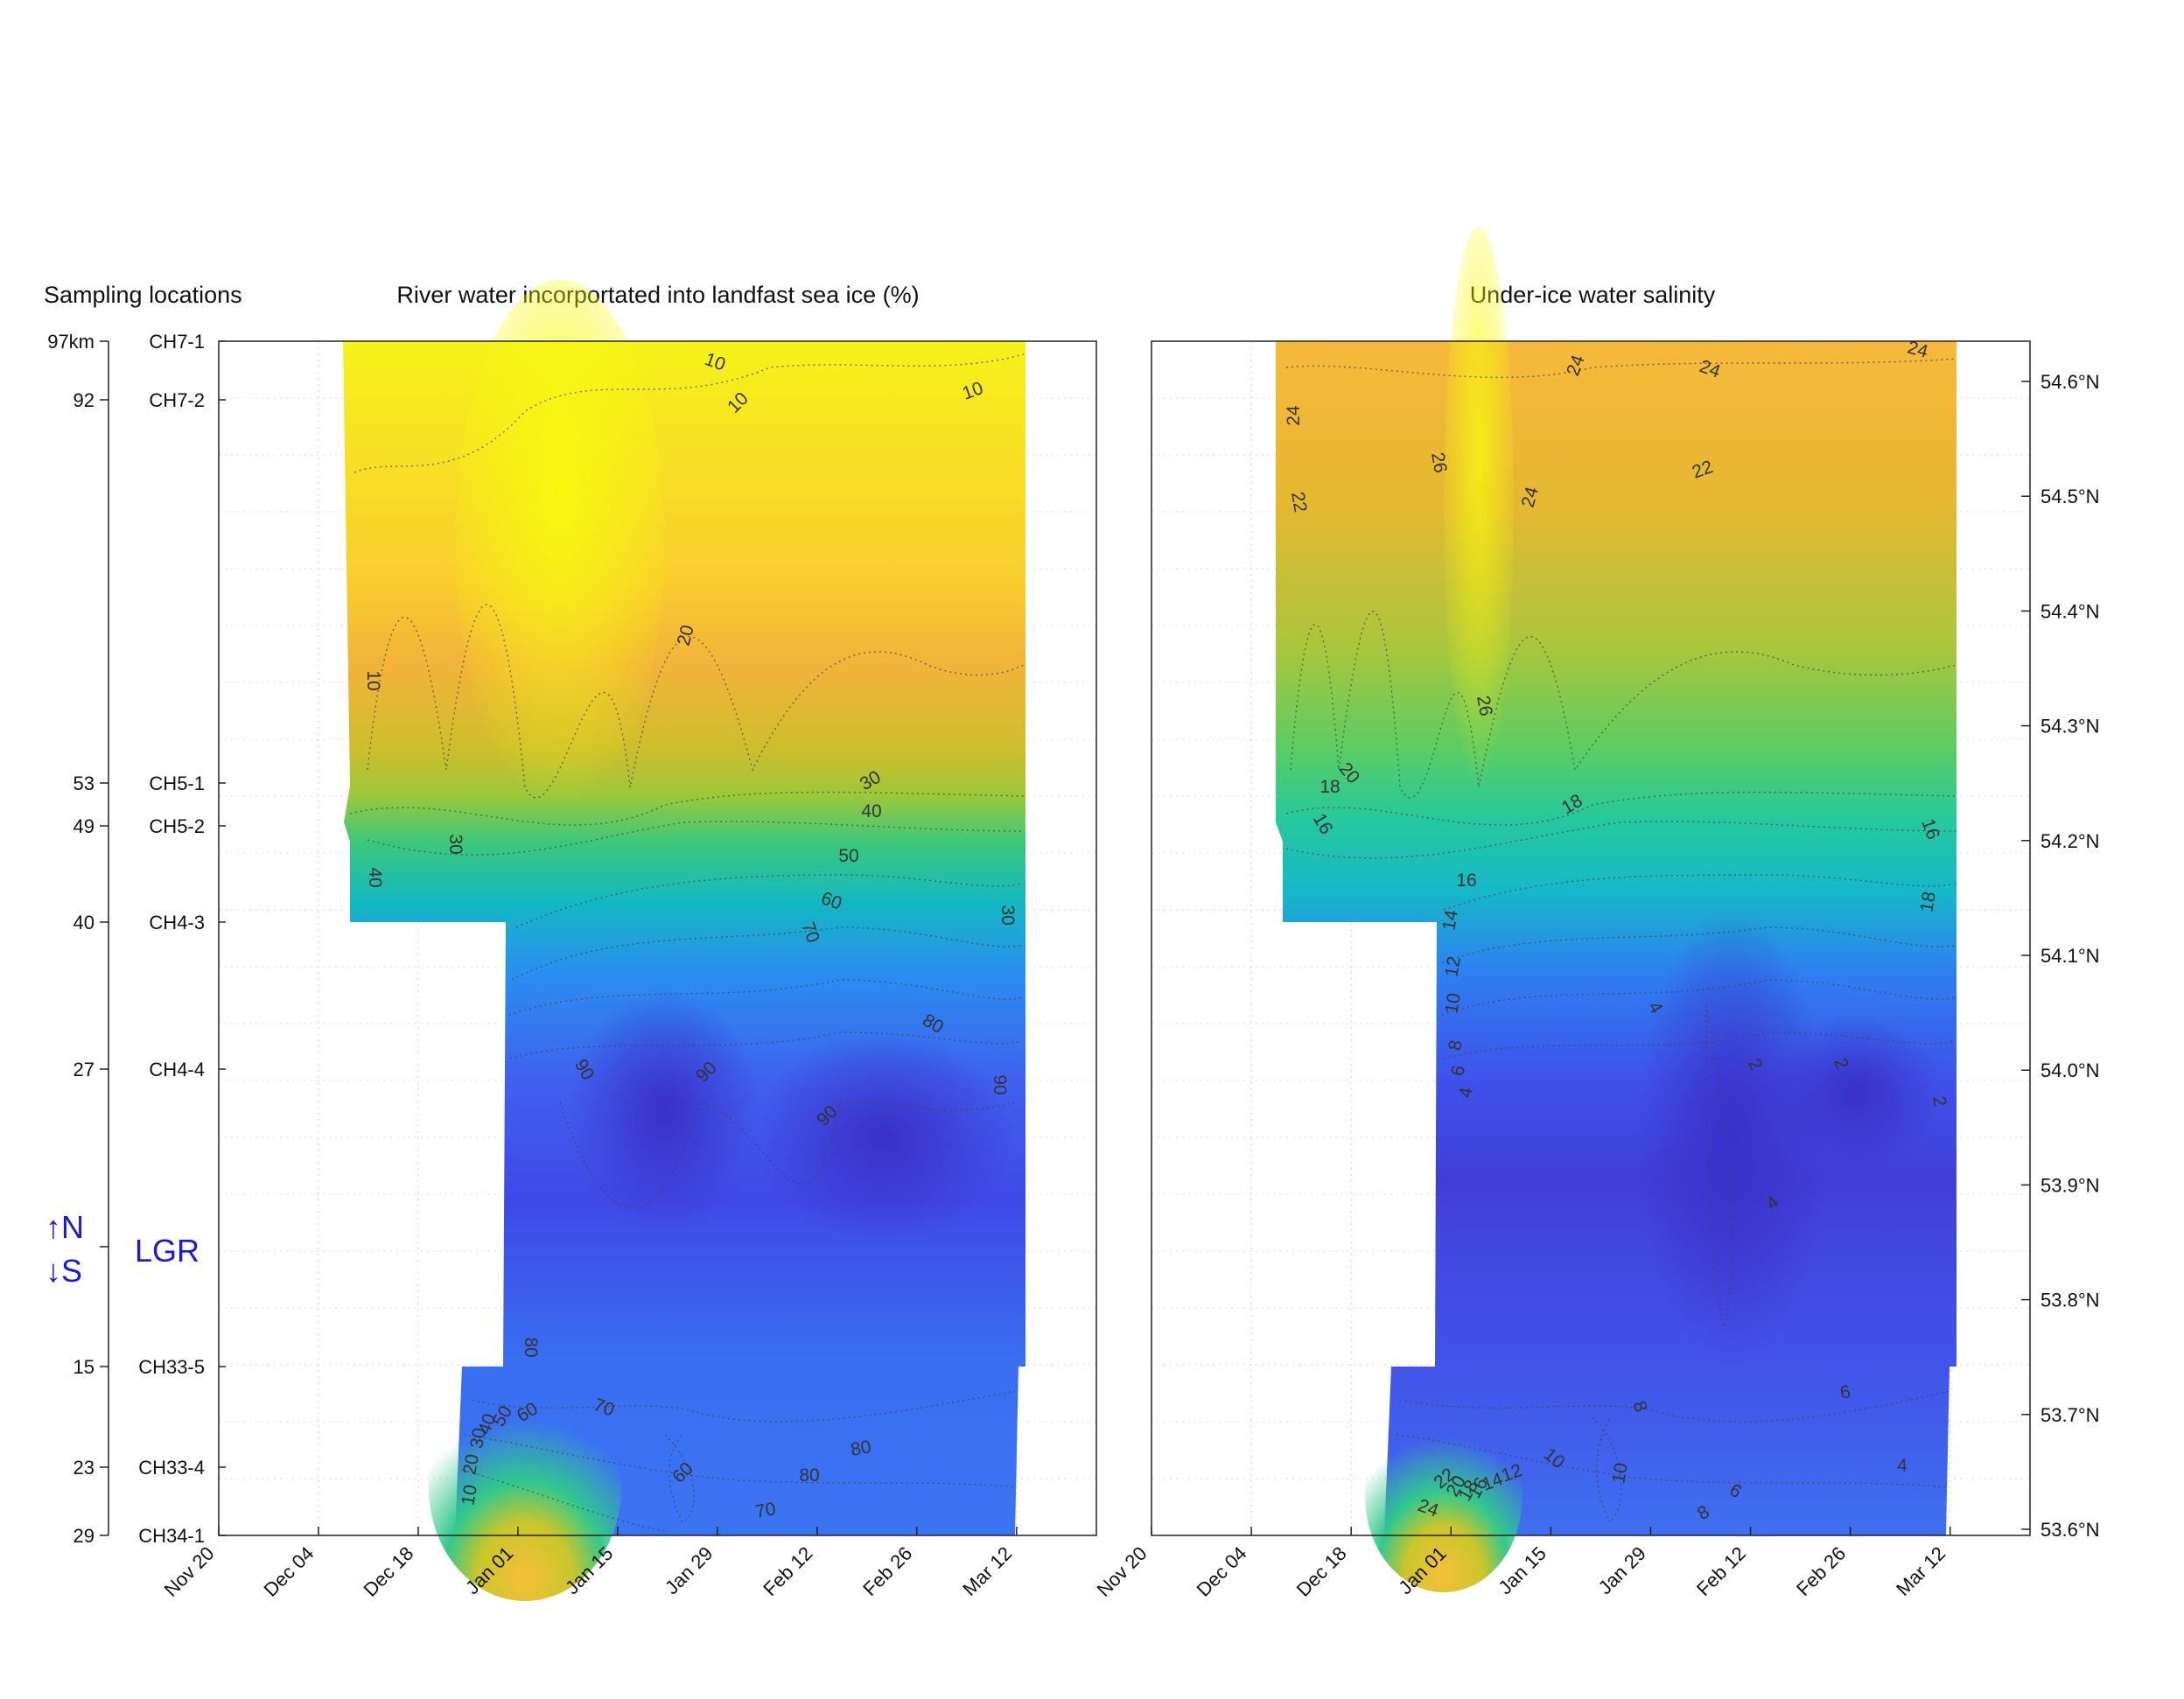 Image resolution: width=2184 pixels, height=1699 pixels. What do you see at coordinates (2070, 382) in the screenshot?
I see `latitude-tick-label: 54.6°N` at bounding box center [2070, 382].